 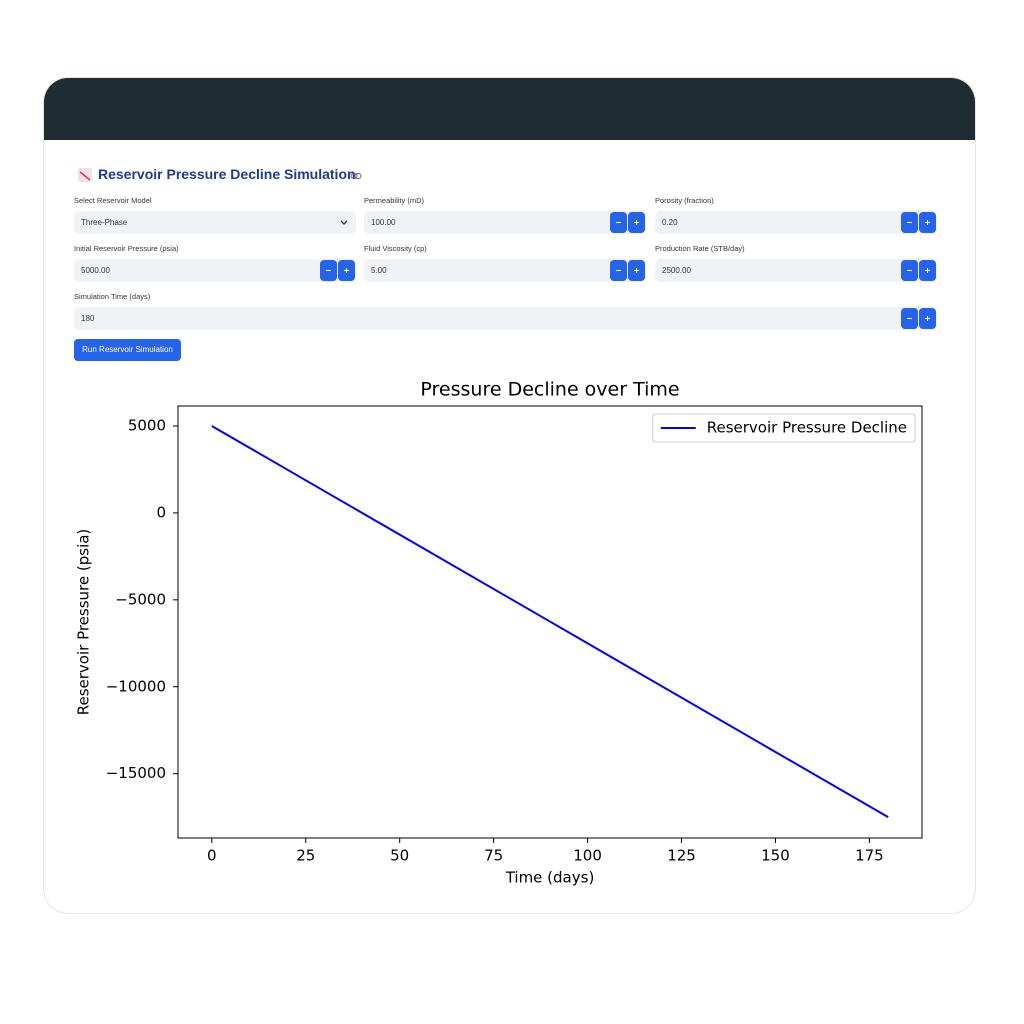 What do you see at coordinates (505, 222) in the screenshot?
I see `number-input: 100.00` at bounding box center [505, 222].